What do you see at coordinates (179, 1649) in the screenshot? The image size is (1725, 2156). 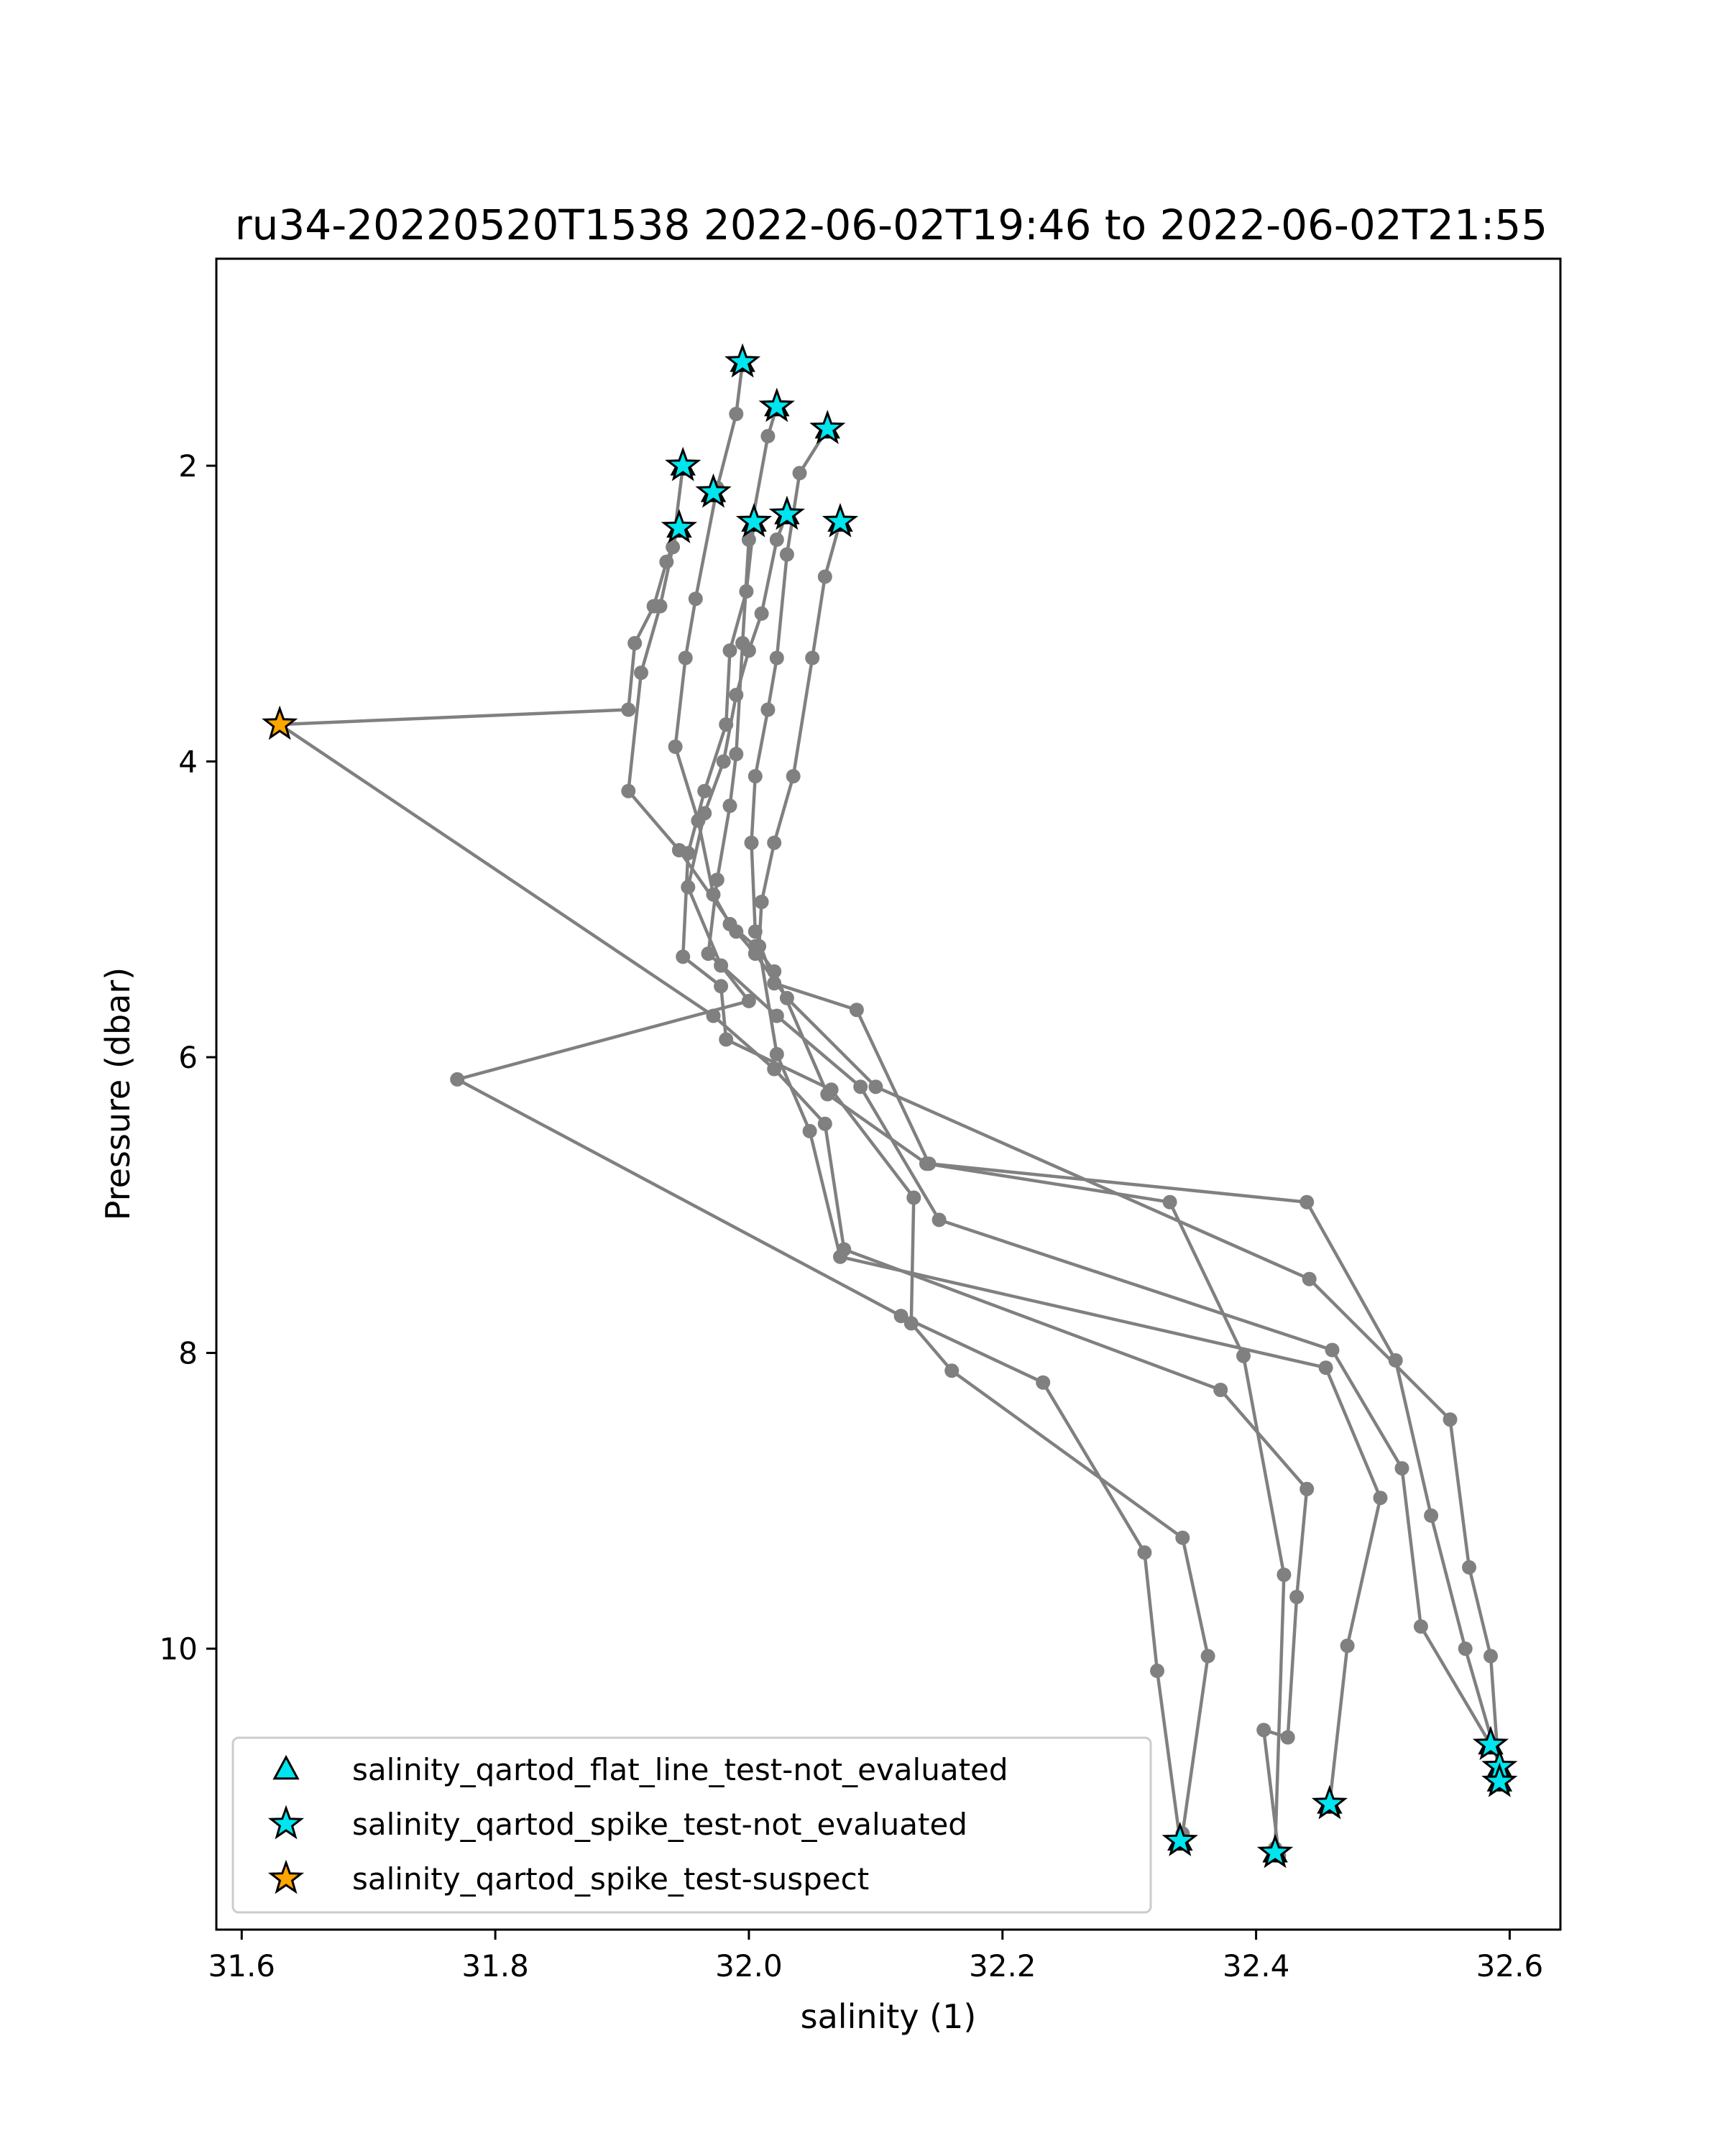 I see `y-tick-label-5: 10` at bounding box center [179, 1649].